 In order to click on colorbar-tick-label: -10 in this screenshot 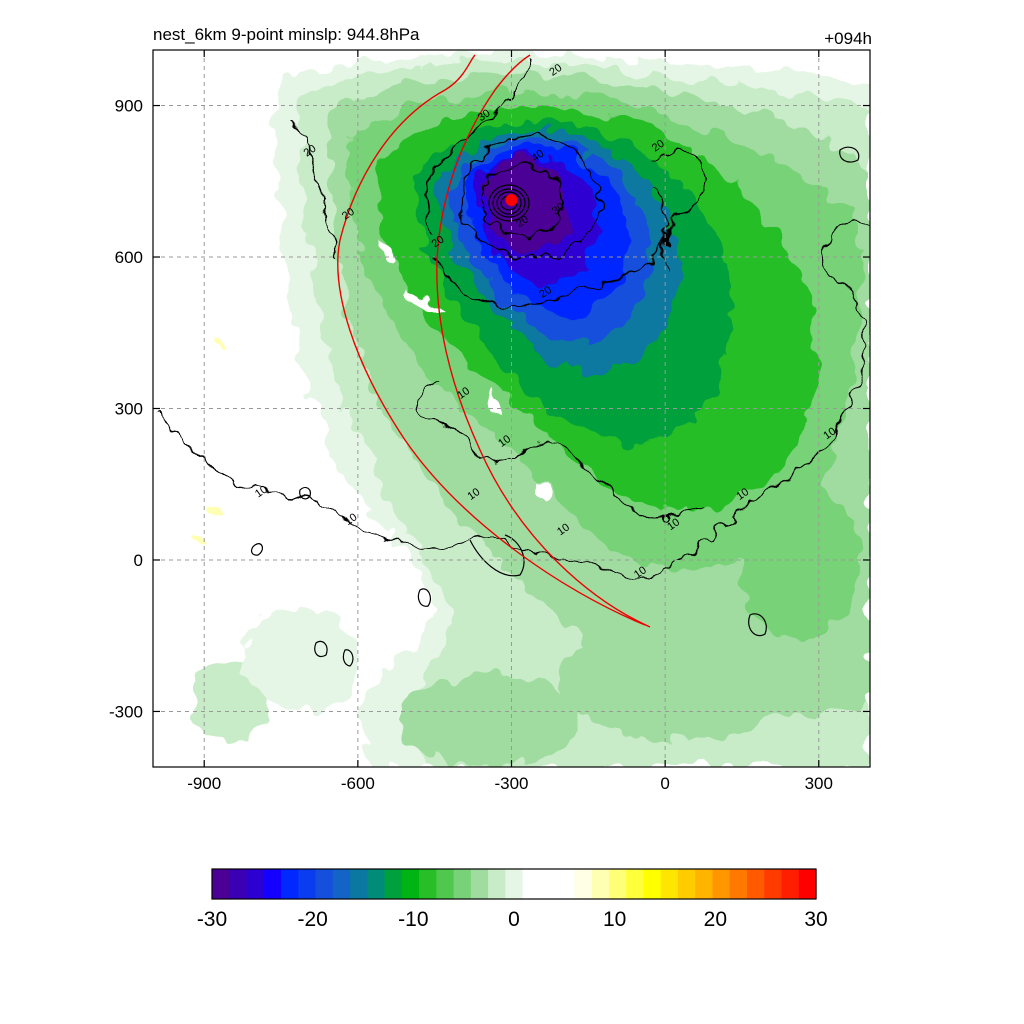, I will do `click(413, 919)`.